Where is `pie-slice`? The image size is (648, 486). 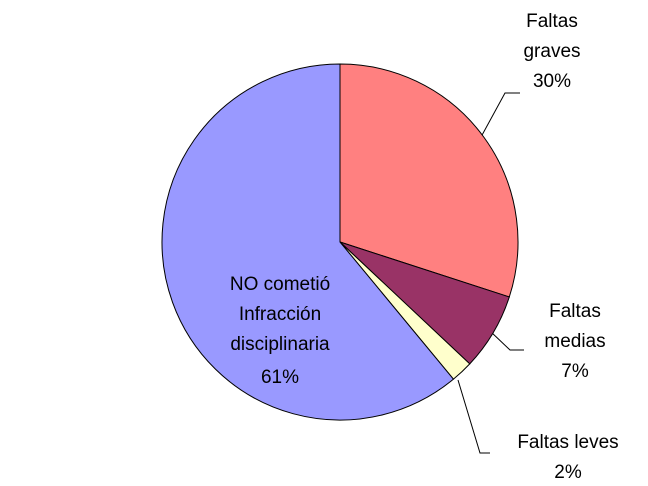 pie-slice is located at coordinates (429, 180).